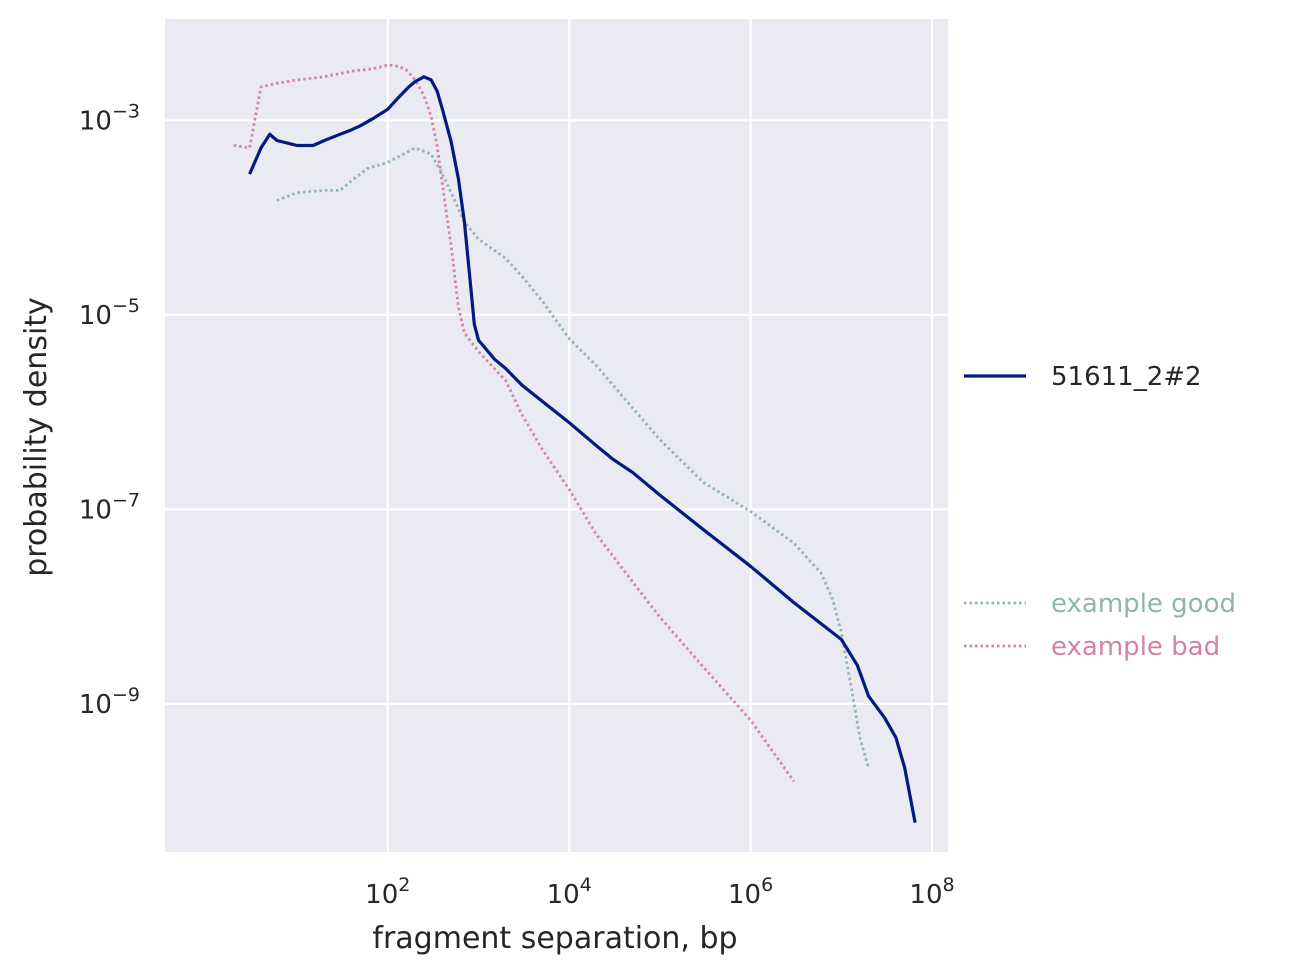  I want to click on x-tick-label: 10², so click(387, 892).